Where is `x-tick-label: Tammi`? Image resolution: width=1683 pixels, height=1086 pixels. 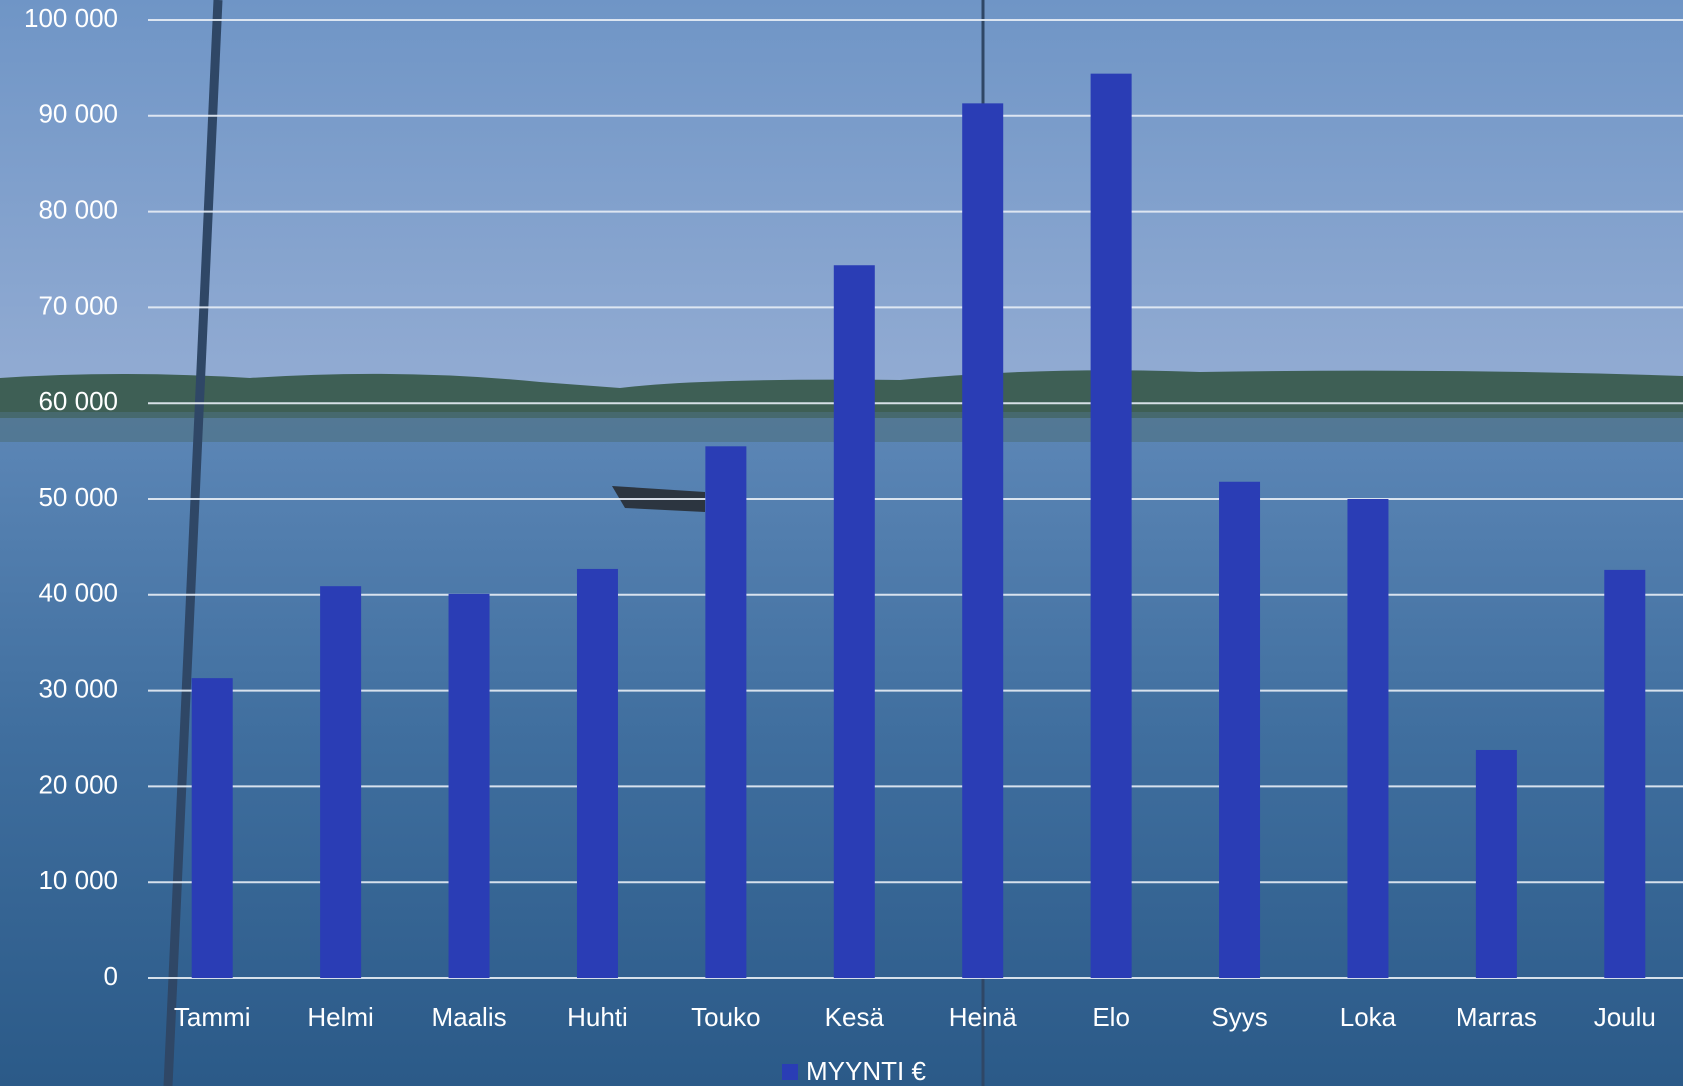 x-tick-label: Tammi is located at coordinates (212, 1017).